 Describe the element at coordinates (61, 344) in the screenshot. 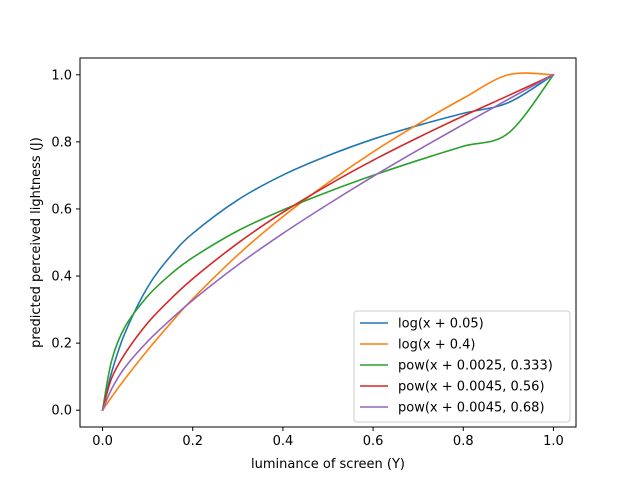

I see `y-tick-label: 0.2` at that location.